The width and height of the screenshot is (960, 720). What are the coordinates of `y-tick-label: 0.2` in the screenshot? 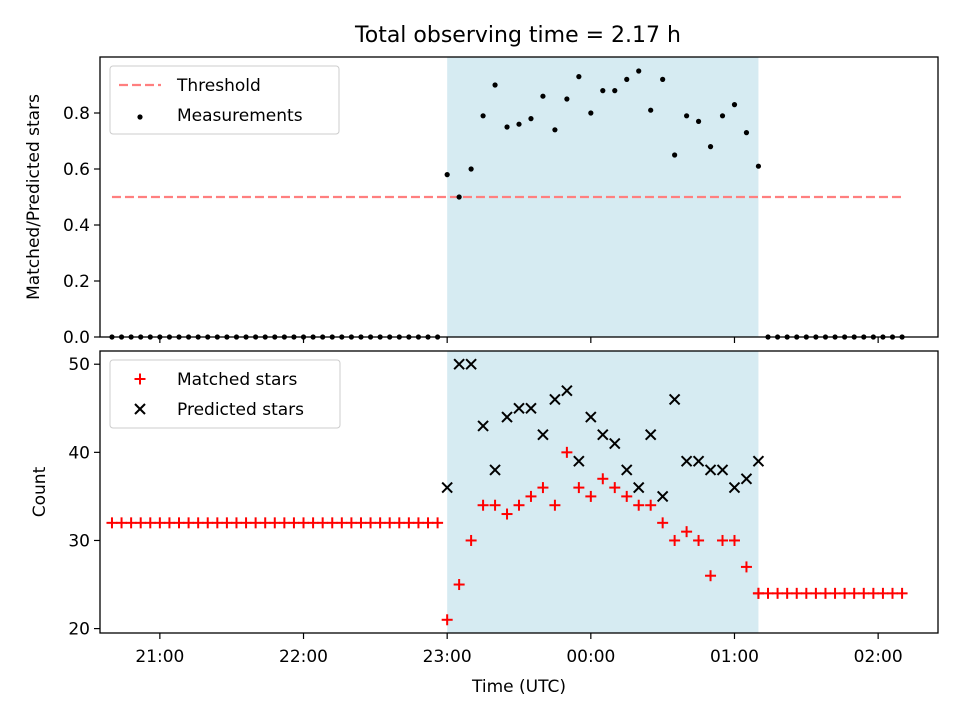 It's located at (76, 282).